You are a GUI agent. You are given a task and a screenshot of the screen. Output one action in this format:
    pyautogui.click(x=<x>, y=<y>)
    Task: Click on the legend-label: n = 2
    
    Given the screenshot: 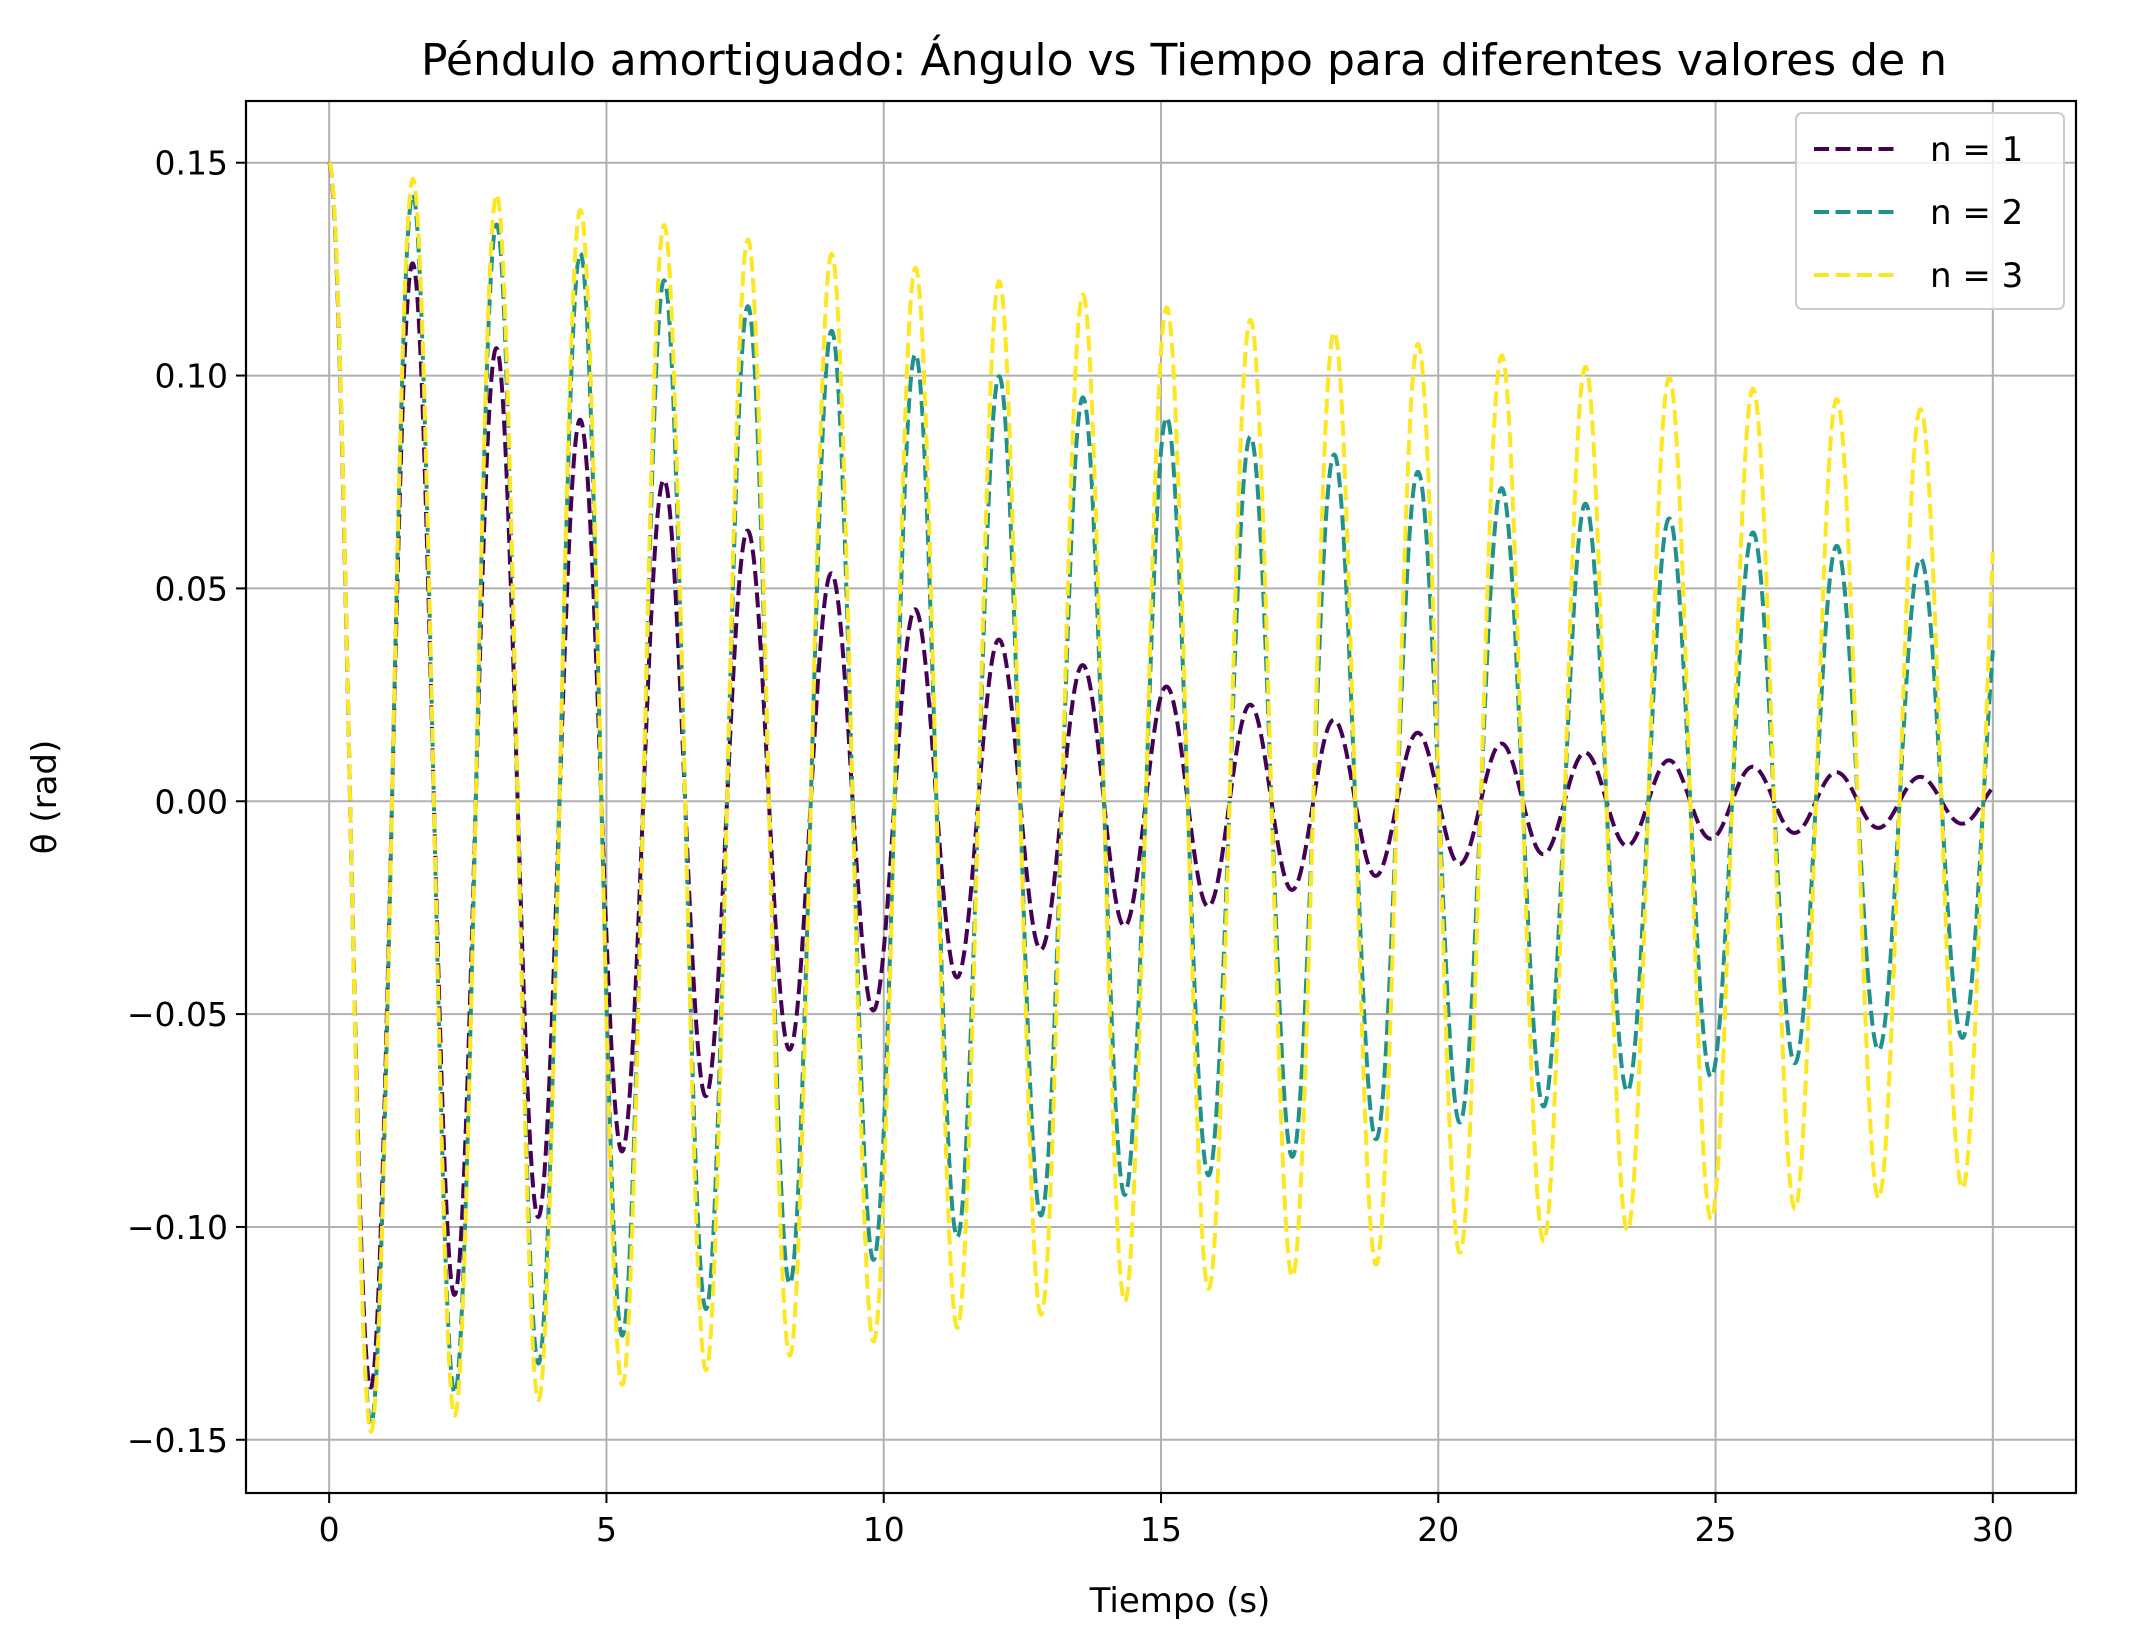 What is the action you would take?
    pyautogui.click(x=1976, y=213)
    